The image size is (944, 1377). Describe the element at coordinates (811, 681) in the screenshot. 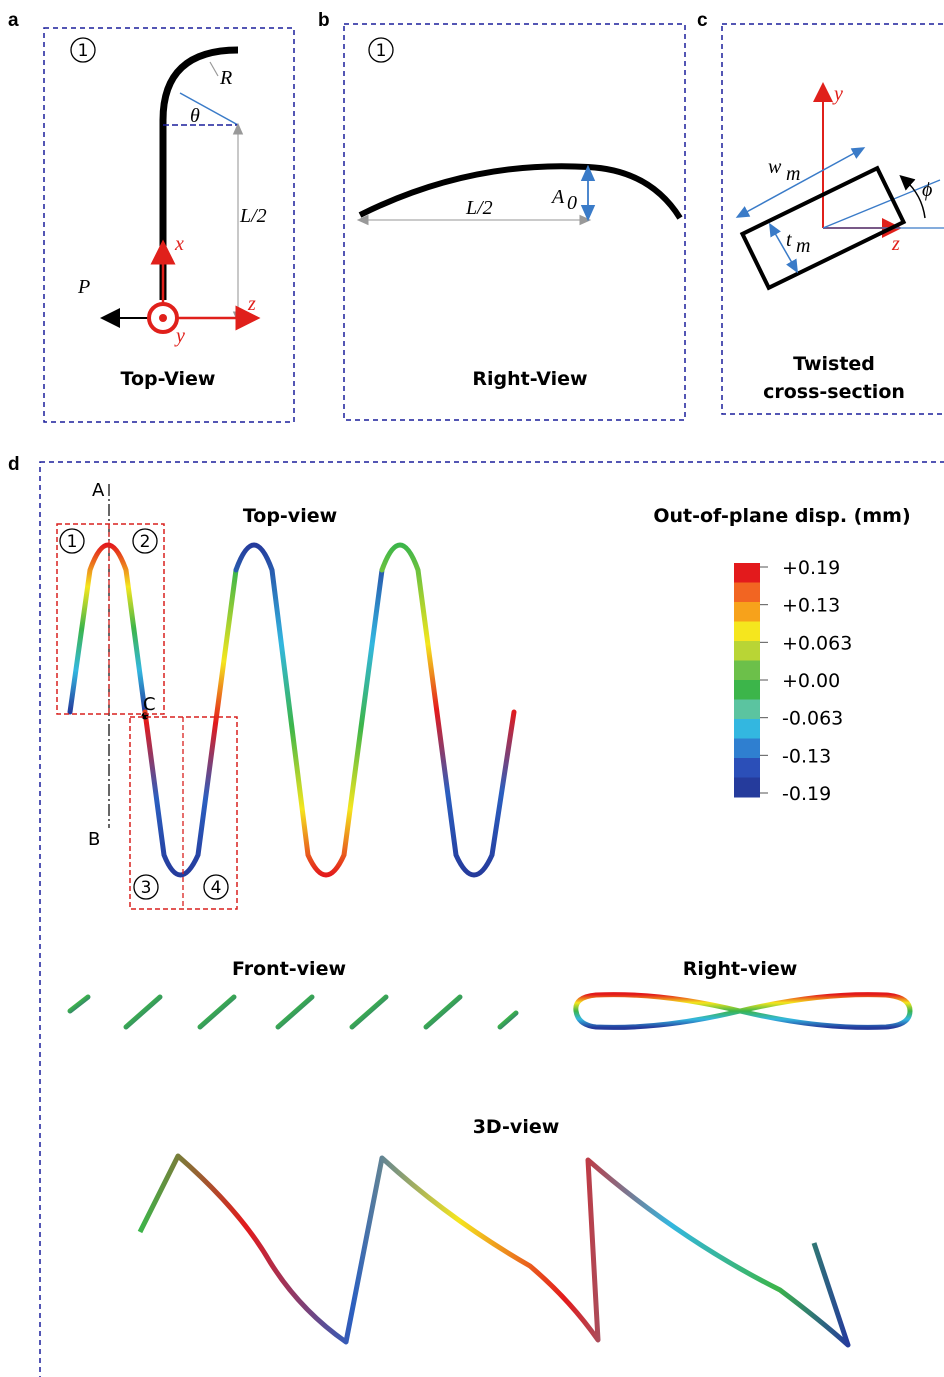

I see `colorbar-tick-label: +0.00` at that location.